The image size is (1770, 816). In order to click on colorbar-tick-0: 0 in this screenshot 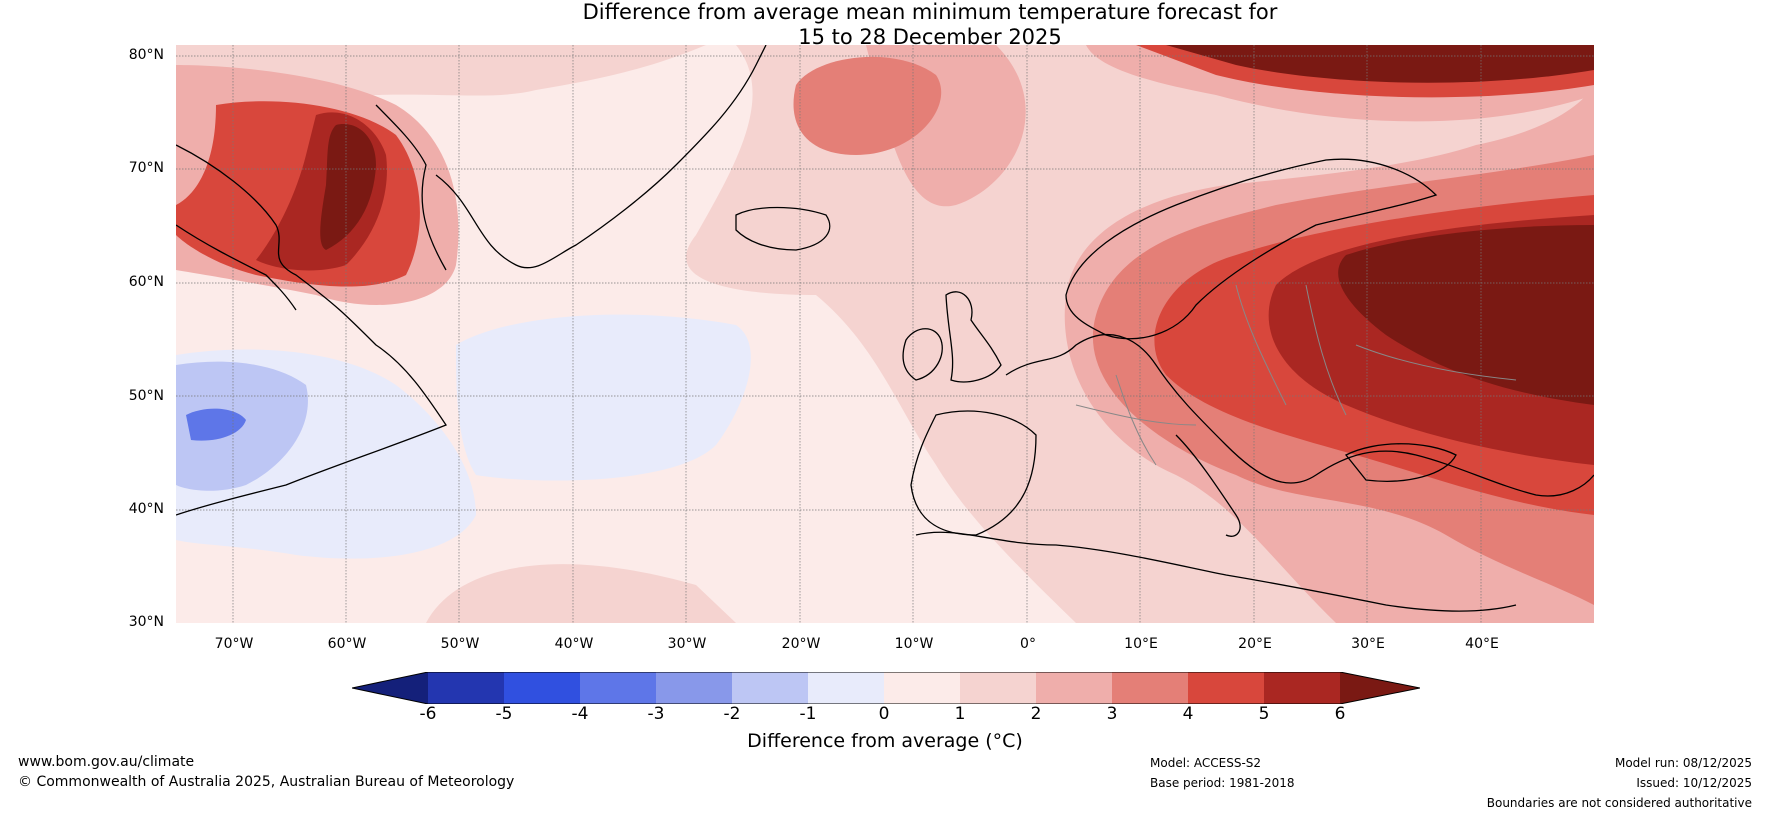, I will do `click(884, 714)`.